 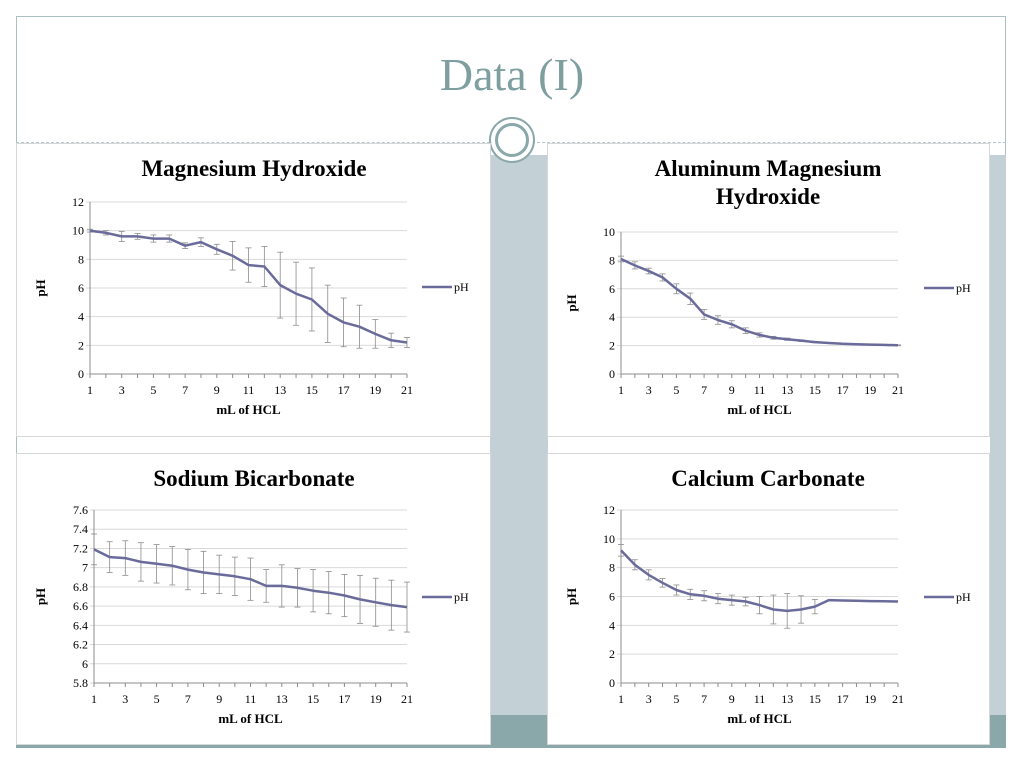 I want to click on y-tick-label: 7.4, so click(x=80, y=529).